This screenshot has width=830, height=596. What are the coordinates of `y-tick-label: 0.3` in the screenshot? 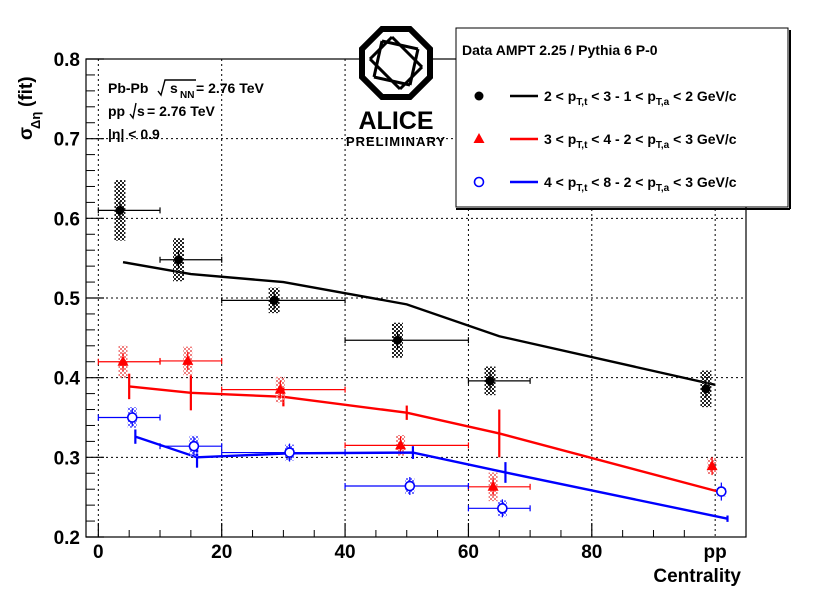 It's located at (67, 458).